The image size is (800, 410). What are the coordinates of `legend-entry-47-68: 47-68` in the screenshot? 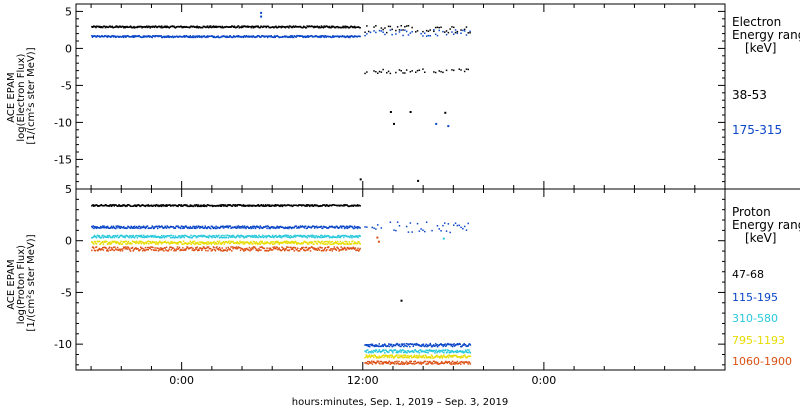 It's located at (748, 274).